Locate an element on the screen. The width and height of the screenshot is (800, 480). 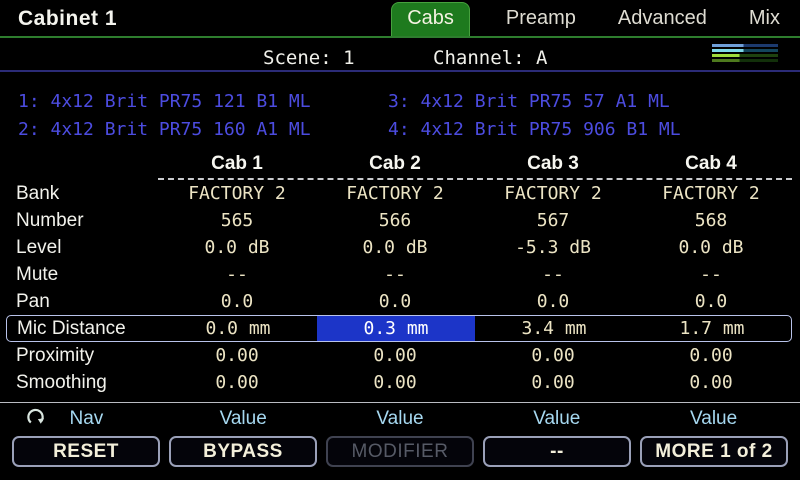
knob-label-value-2: Value is located at coordinates (400, 418).